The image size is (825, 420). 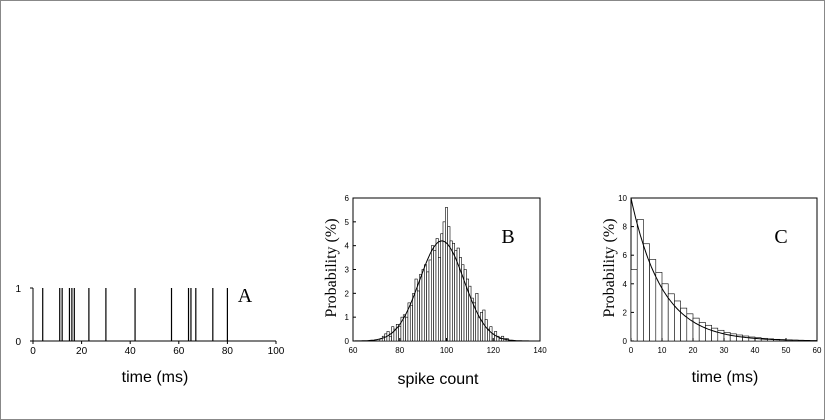 I want to click on panel-b-y-label: Probability (%), so click(x=331, y=267).